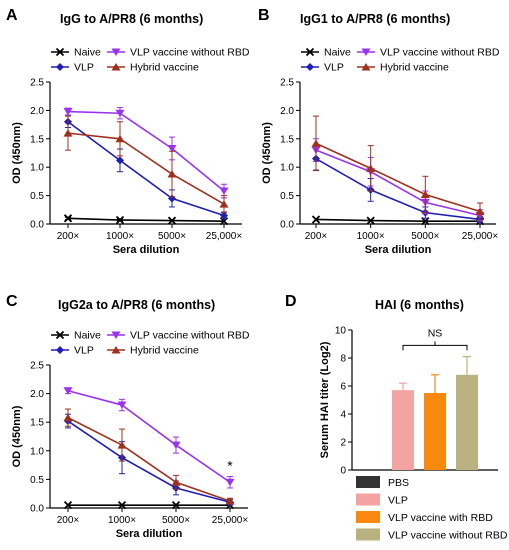 The height and width of the screenshot is (550, 509). What do you see at coordinates (12, 15) in the screenshot?
I see `panel-letter-a: A` at bounding box center [12, 15].